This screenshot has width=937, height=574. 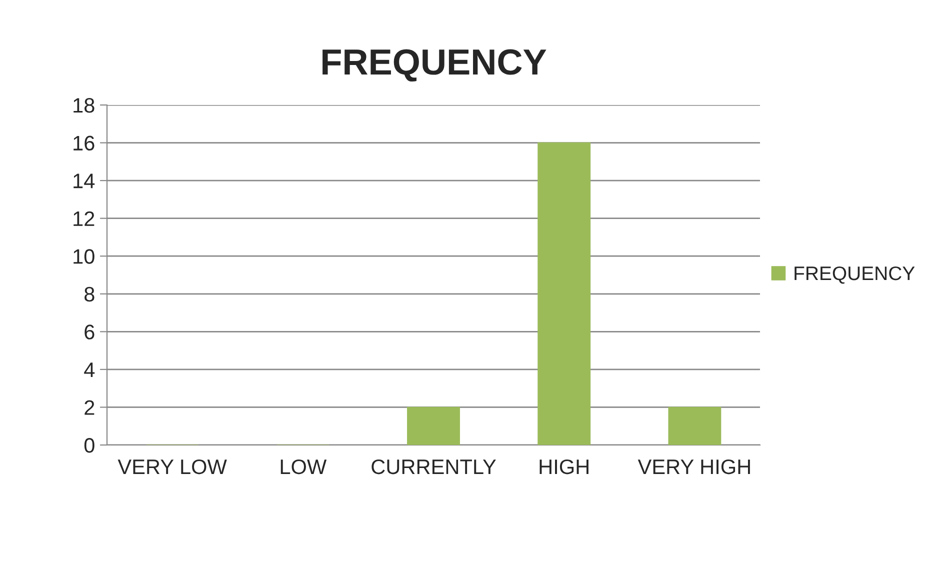 I want to click on chart-title: FREQUENCY, so click(x=434, y=65).